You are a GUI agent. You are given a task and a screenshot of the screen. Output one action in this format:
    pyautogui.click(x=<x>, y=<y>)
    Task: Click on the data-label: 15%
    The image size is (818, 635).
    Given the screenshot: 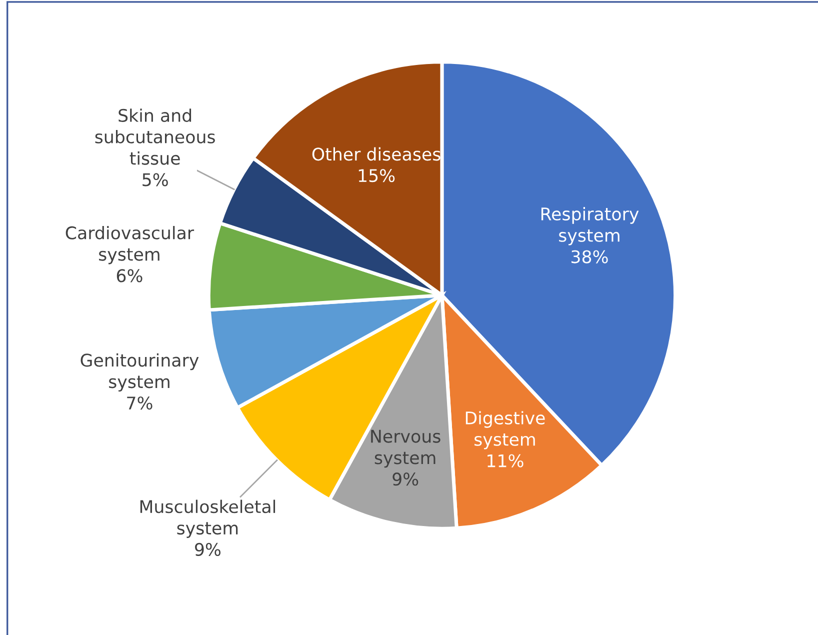 What is the action you would take?
    pyautogui.click(x=376, y=175)
    